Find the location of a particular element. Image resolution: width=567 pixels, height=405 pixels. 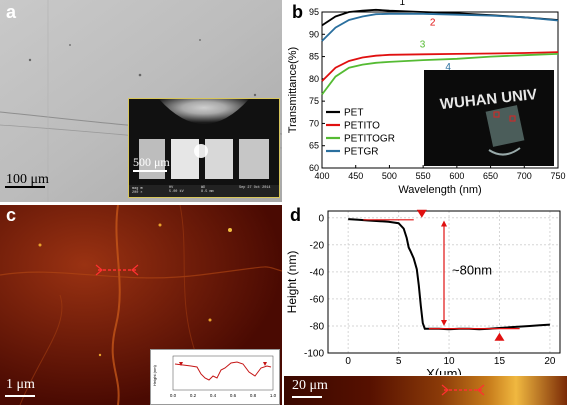

x-tick-label: 650 is located at coordinates (490, 176).